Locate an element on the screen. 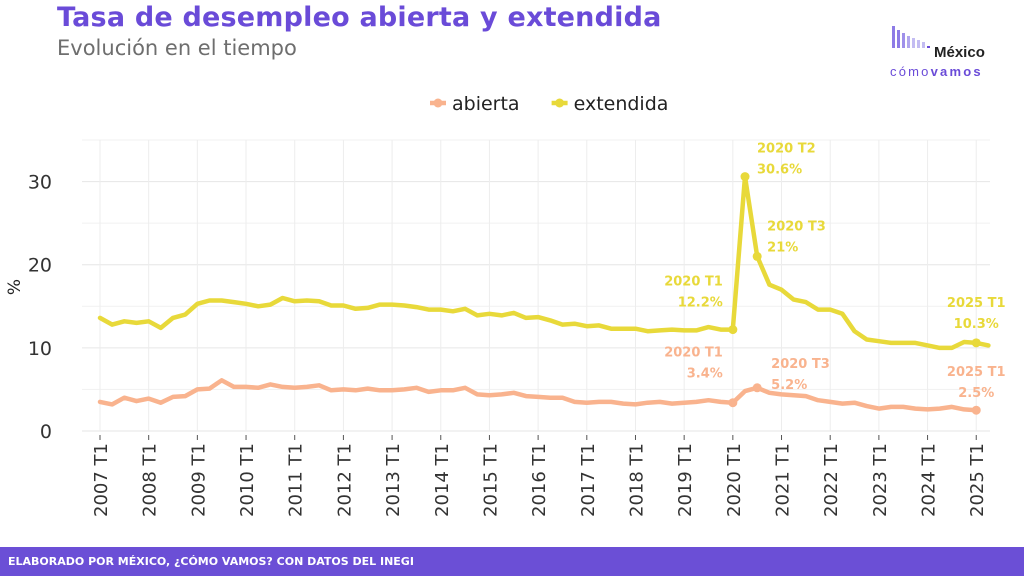  x-tick-label: 2024 T1 is located at coordinates (929, 480).